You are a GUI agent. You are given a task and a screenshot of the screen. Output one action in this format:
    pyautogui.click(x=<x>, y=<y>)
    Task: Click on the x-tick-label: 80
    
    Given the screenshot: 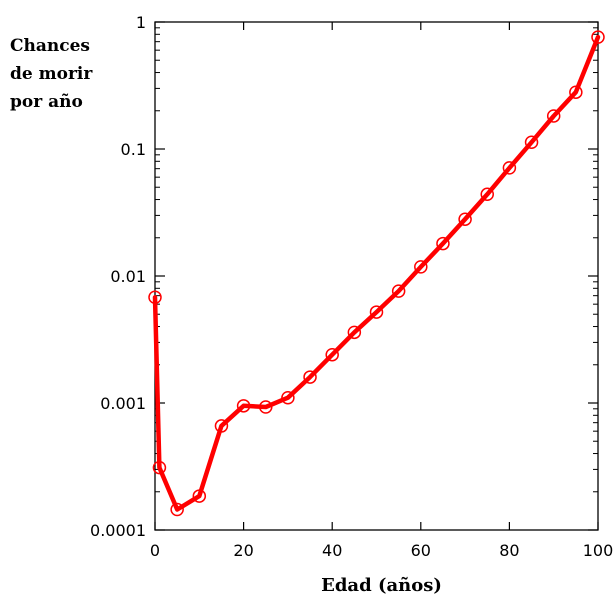 What is the action you would take?
    pyautogui.click(x=509, y=550)
    